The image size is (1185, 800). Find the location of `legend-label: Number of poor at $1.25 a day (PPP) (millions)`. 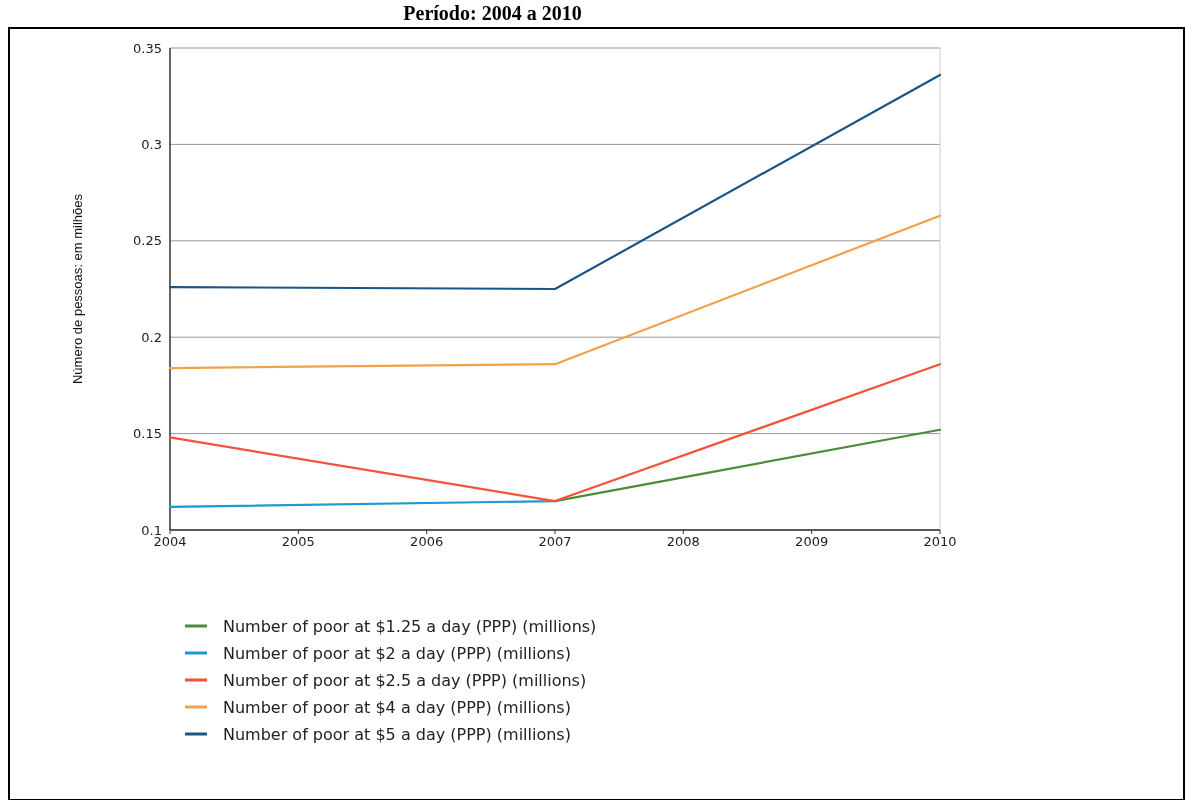

legend-label: Number of poor at $1.25 a day (PPP) (millions) is located at coordinates (410, 626).